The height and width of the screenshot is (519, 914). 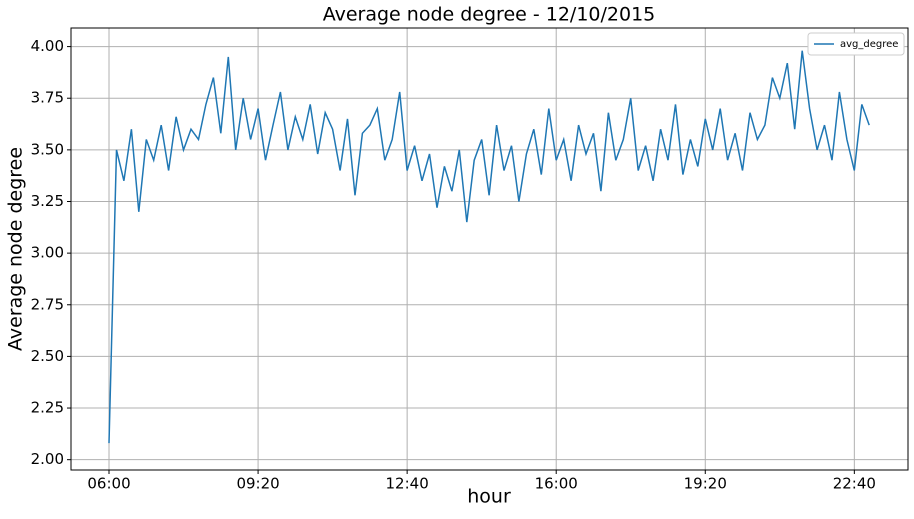 I want to click on x-tick-label: 22:40, so click(x=854, y=484).